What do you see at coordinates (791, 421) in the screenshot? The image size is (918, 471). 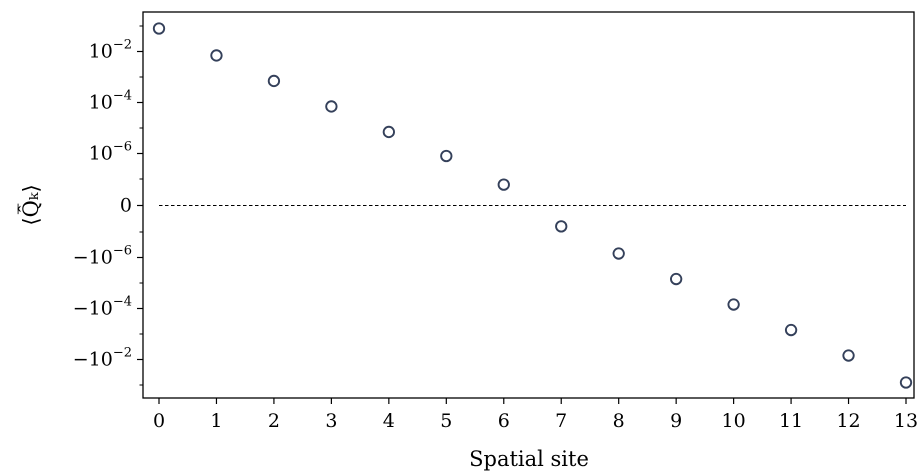 I see `x-tick-label: 11` at bounding box center [791, 421].